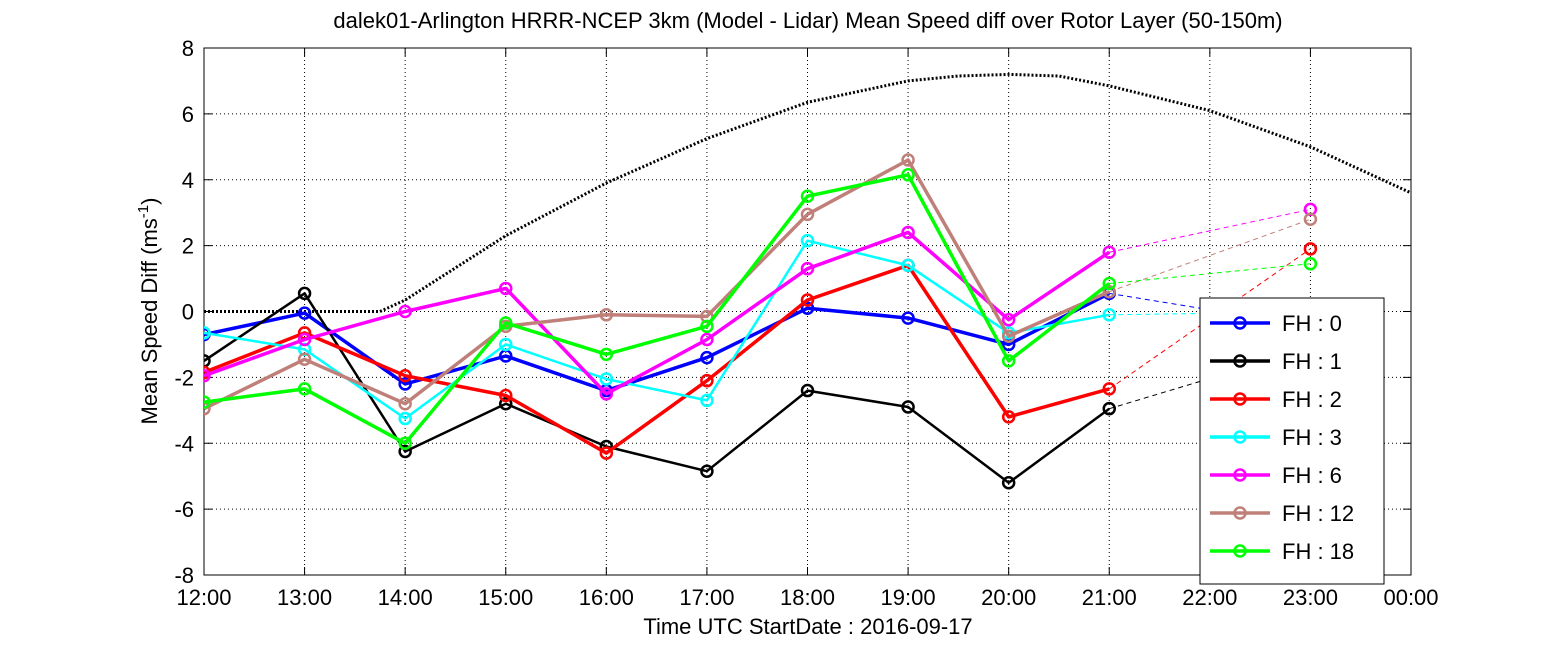 The width and height of the screenshot is (1559, 656). Describe the element at coordinates (606, 597) in the screenshot. I see `x-tick-label: 16:00` at that location.